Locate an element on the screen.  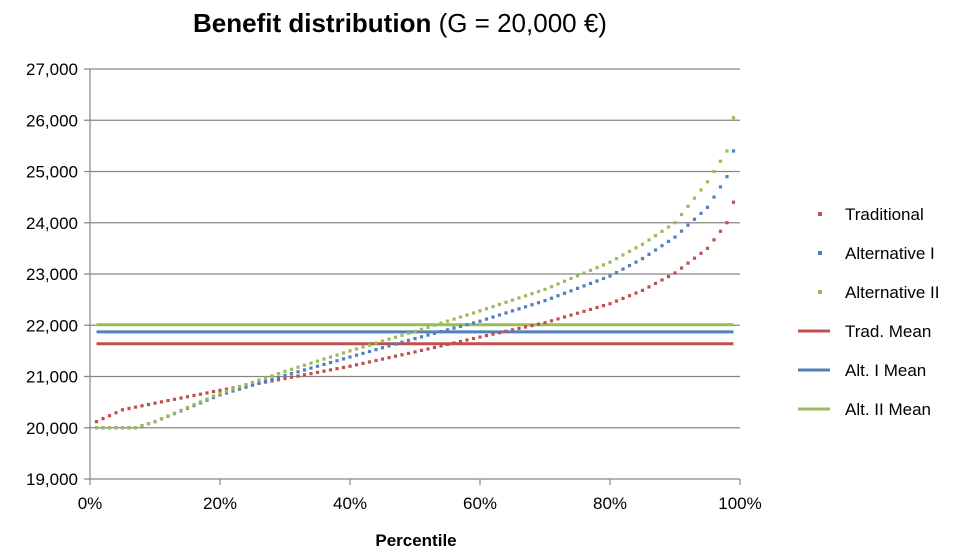
y-tick-label: 24,000 is located at coordinates (52, 223).